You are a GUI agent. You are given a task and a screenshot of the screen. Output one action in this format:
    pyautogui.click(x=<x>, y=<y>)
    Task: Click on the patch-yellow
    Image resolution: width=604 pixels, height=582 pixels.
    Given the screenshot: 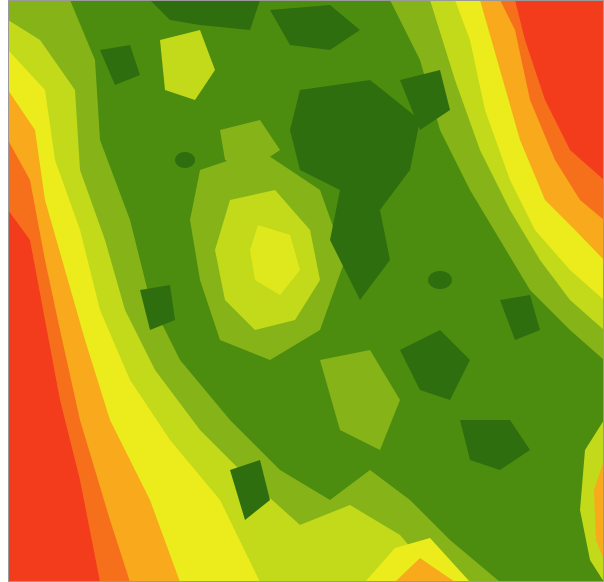 What is the action you would take?
    pyautogui.click(x=275, y=260)
    